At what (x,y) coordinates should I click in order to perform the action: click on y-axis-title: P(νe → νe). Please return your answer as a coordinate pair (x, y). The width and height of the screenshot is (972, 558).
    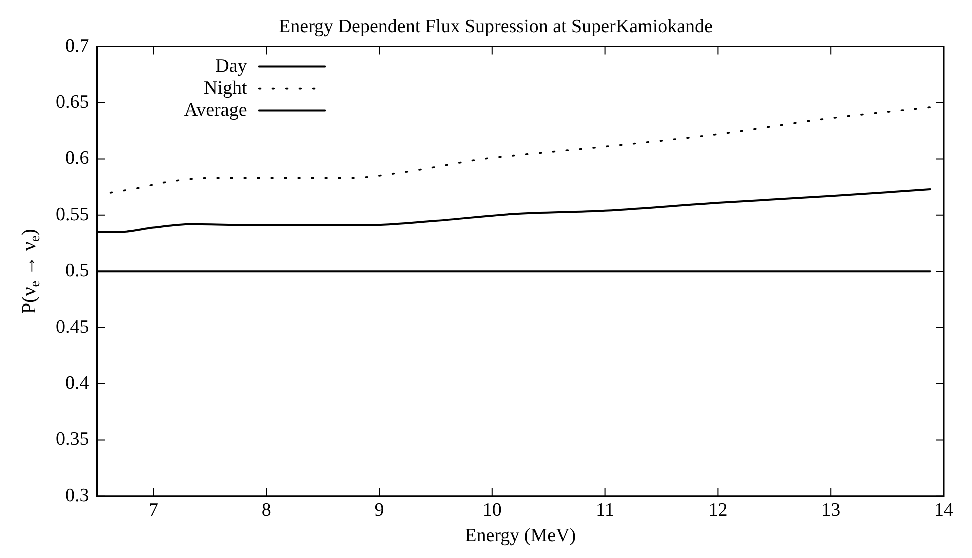
    Looking at the image, I should click on (31, 271).